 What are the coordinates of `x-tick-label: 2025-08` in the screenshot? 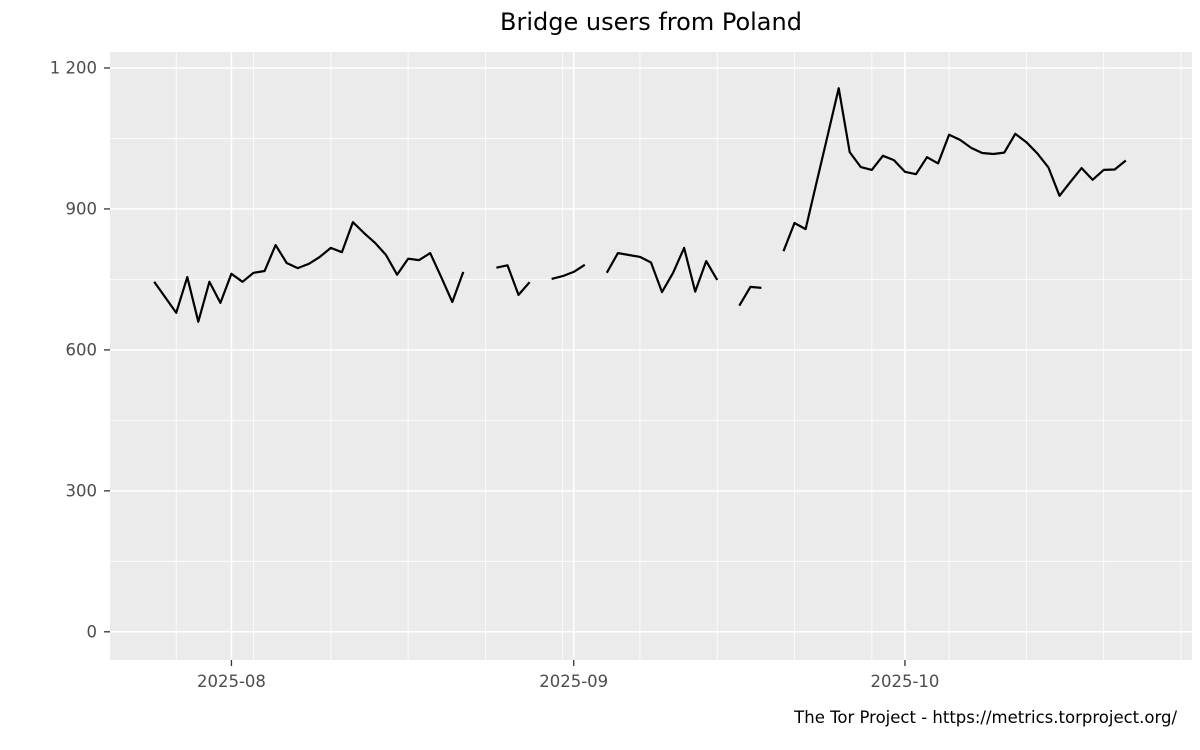 It's located at (231, 681).